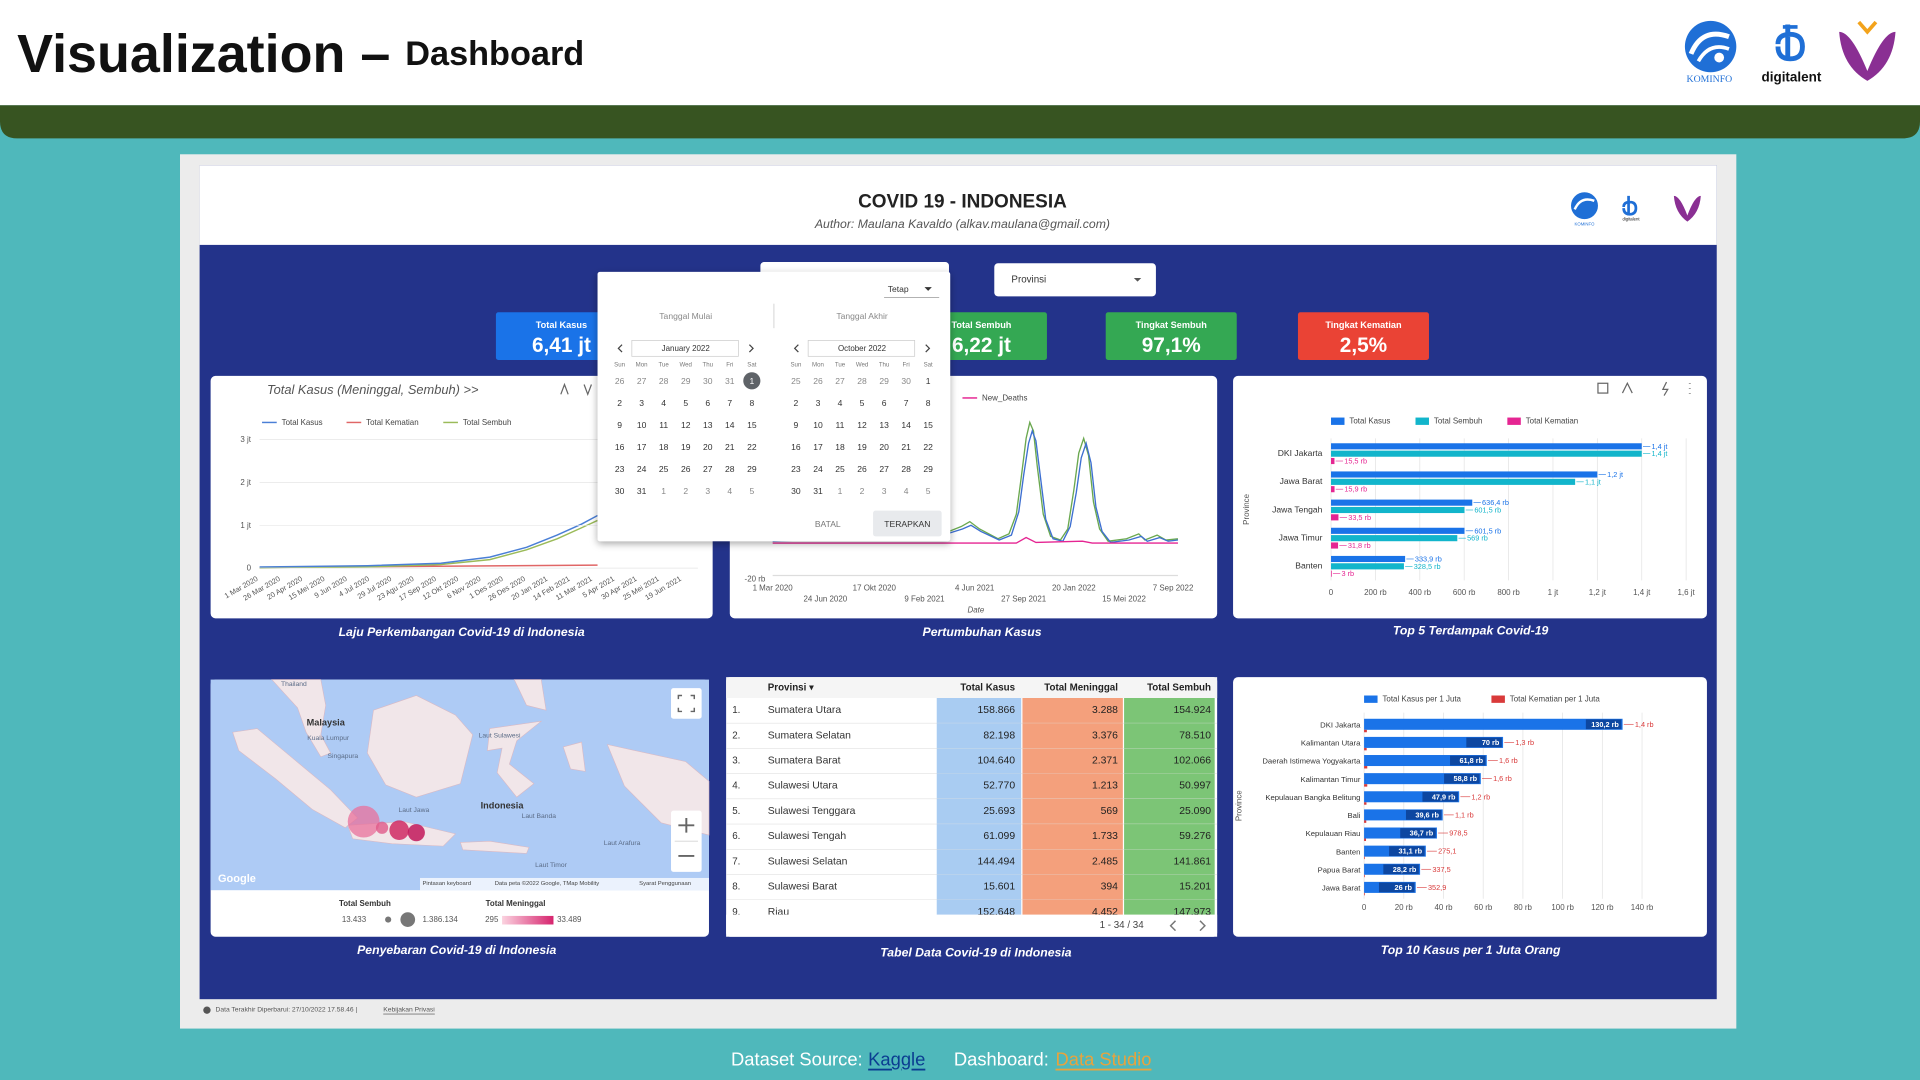  Describe the element at coordinates (547, 883) in the screenshot. I see `map-attribution: Data peta ©2022 Google, TMap Mobility` at that location.